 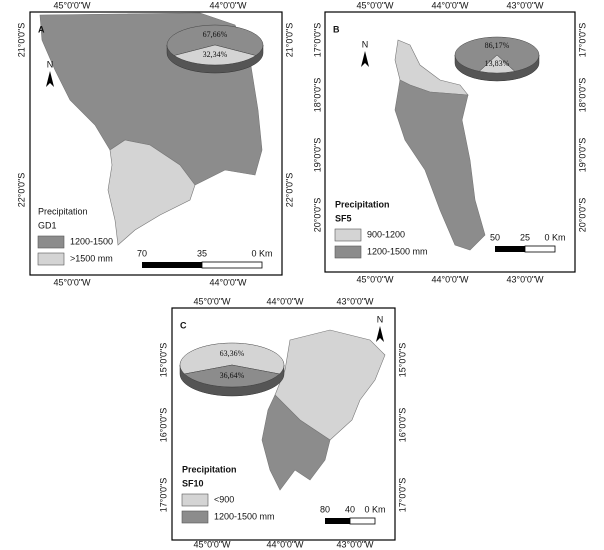 I want to click on pie-value-label: 63,36%, so click(x=232, y=353).